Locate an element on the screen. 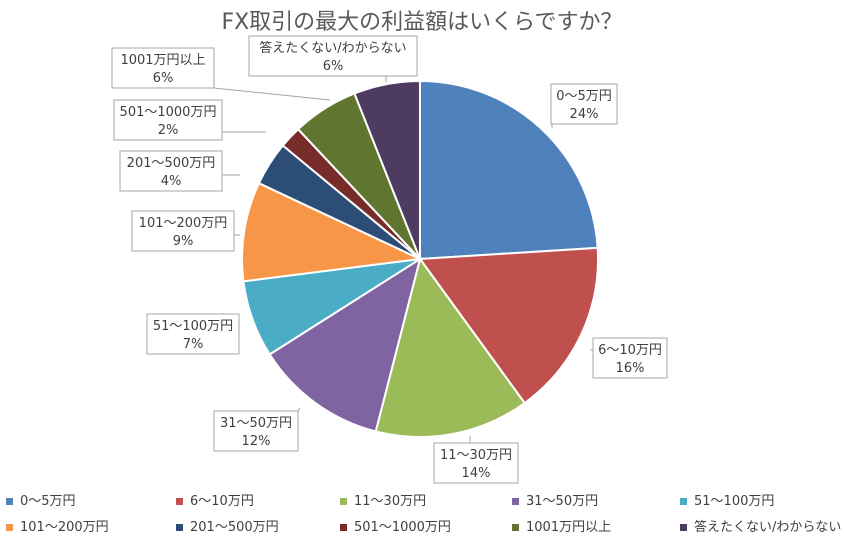 The height and width of the screenshot is (539, 844). data-label-value: 4% is located at coordinates (171, 181).